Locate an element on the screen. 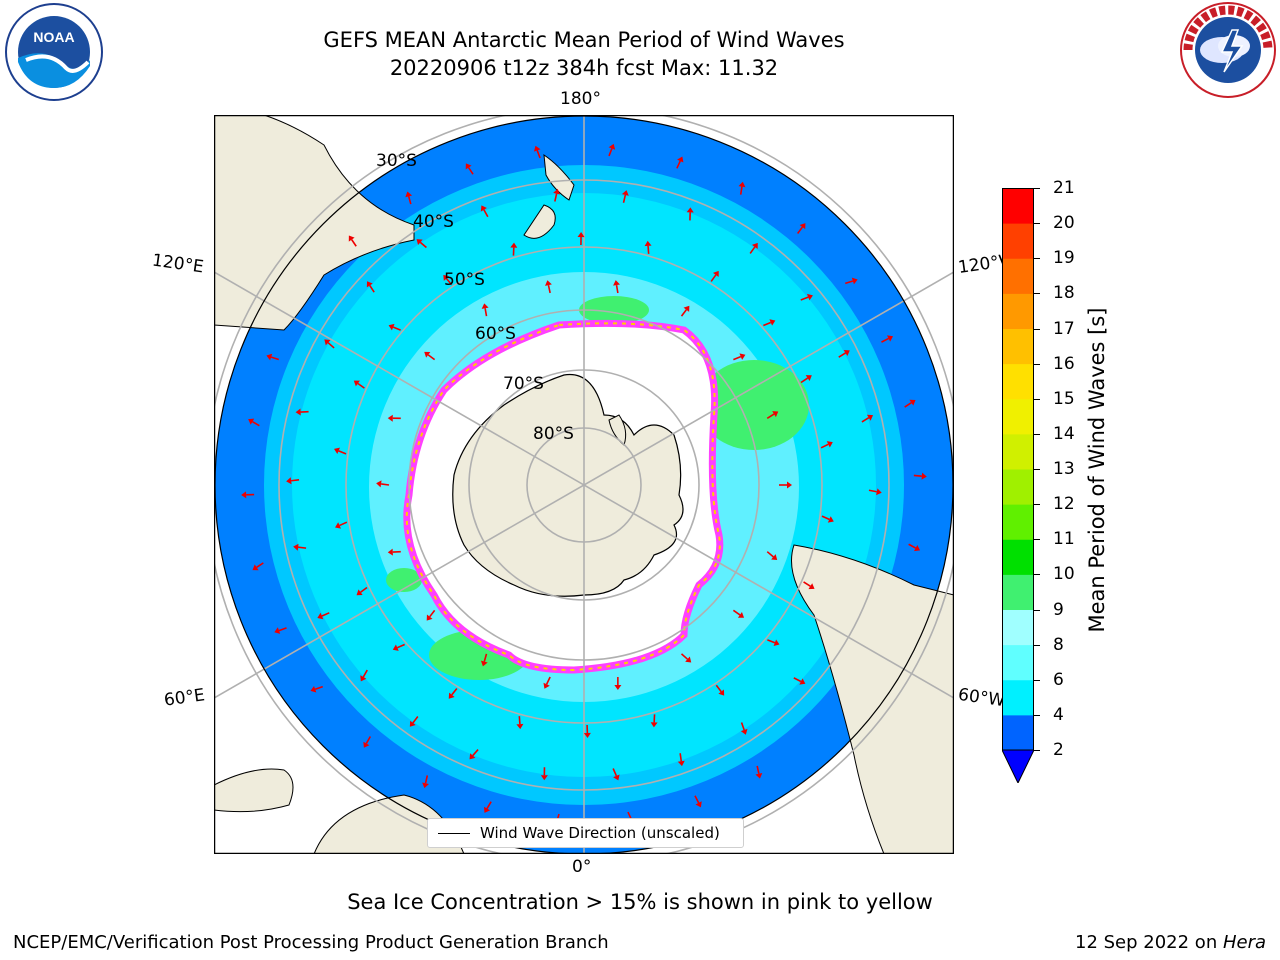 The image size is (1280, 960). colorbar-tick-label: 9 is located at coordinates (1058, 609).